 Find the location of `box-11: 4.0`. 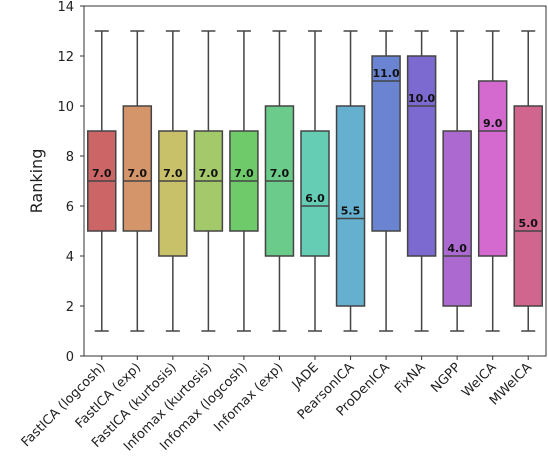

box-11: 4.0 is located at coordinates (457, 181).